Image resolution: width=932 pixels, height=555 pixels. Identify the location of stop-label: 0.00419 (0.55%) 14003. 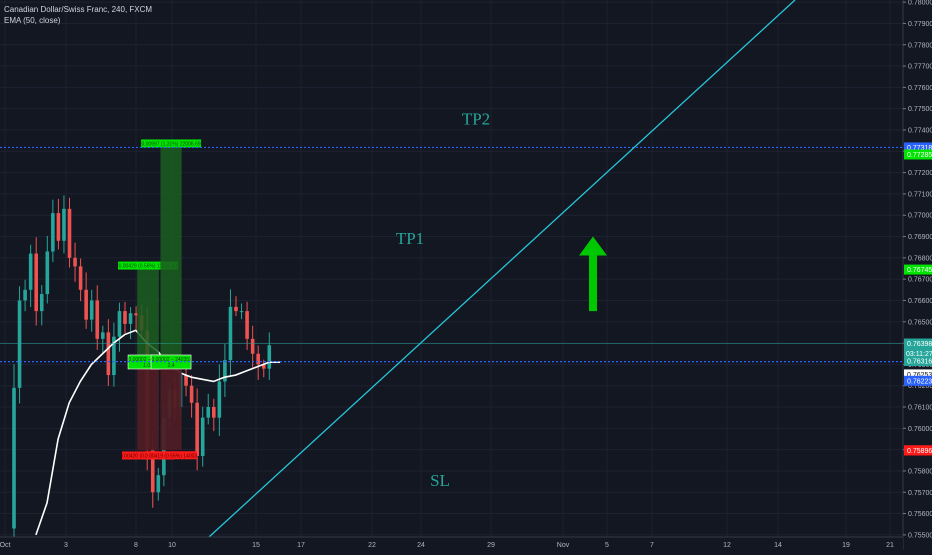
(171, 456).